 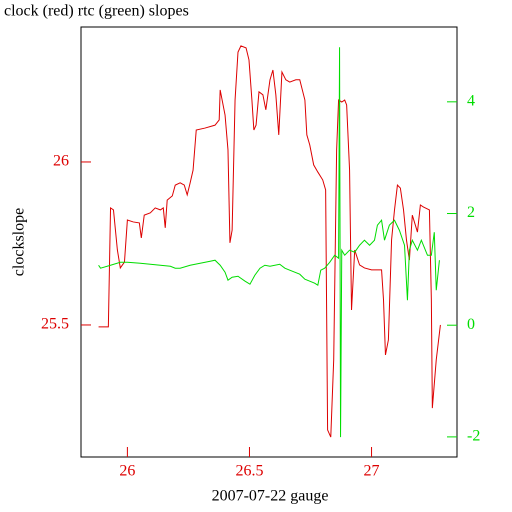 I want to click on y2-tick-label: 4, so click(x=471, y=101).